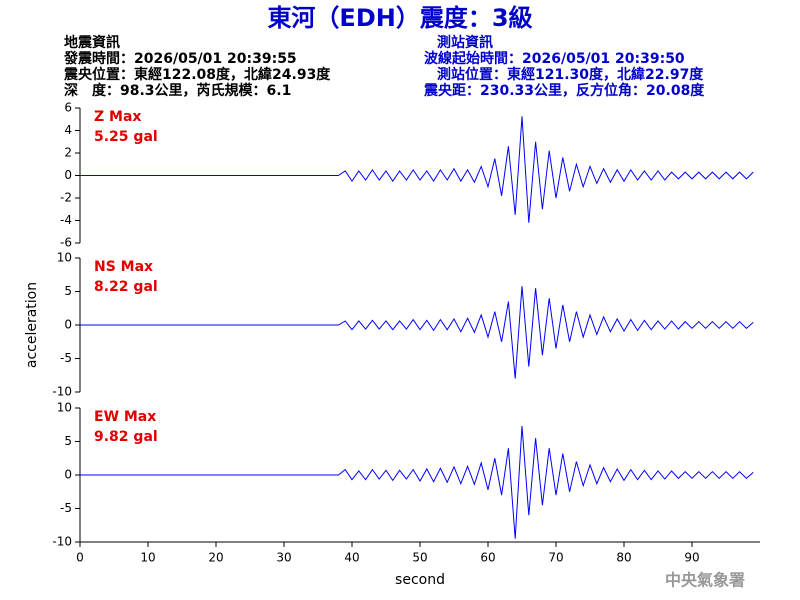 The height and width of the screenshot is (600, 800). What do you see at coordinates (123, 267) in the screenshot?
I see `component-label: NS Max` at bounding box center [123, 267].